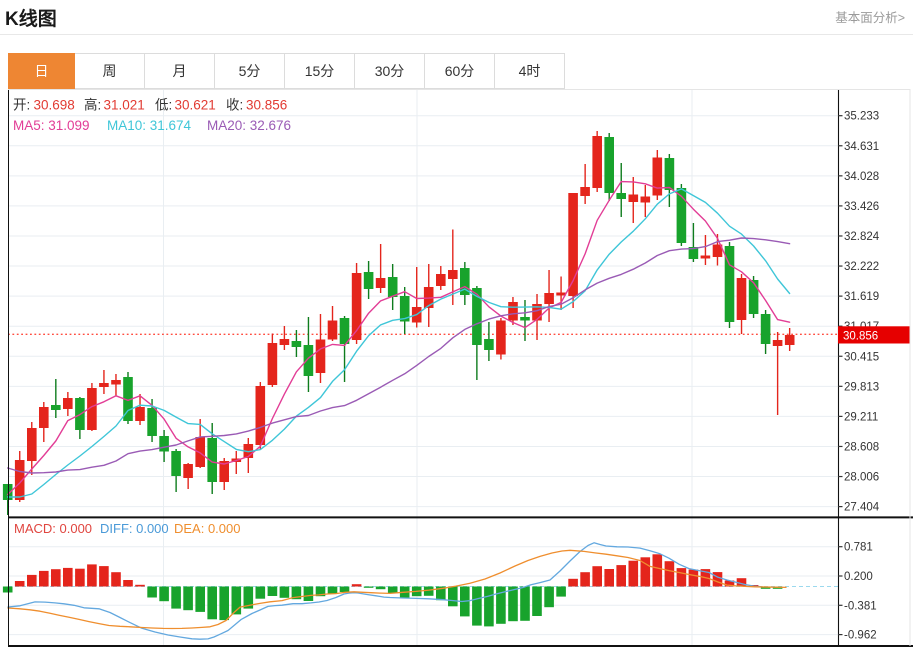  What do you see at coordinates (858, 548) in the screenshot?
I see `svg-text: 0.781` at bounding box center [858, 548].